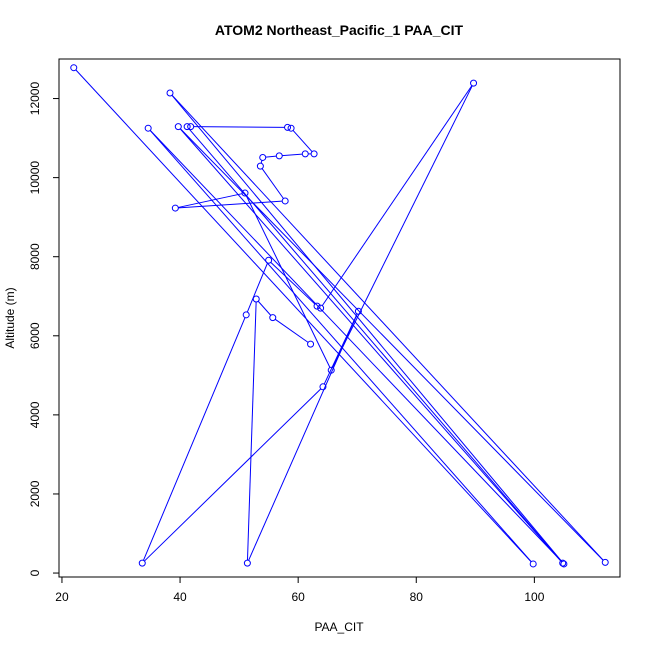 This screenshot has width=650, height=650. I want to click on x-axis-label: PAA_CIT, so click(339, 627).